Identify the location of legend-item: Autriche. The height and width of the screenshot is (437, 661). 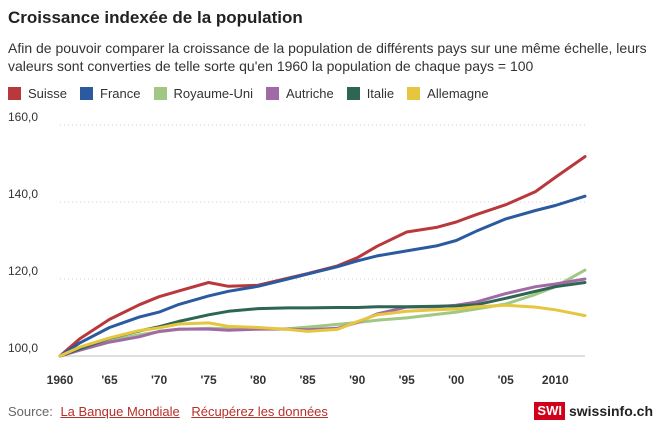
(299, 93).